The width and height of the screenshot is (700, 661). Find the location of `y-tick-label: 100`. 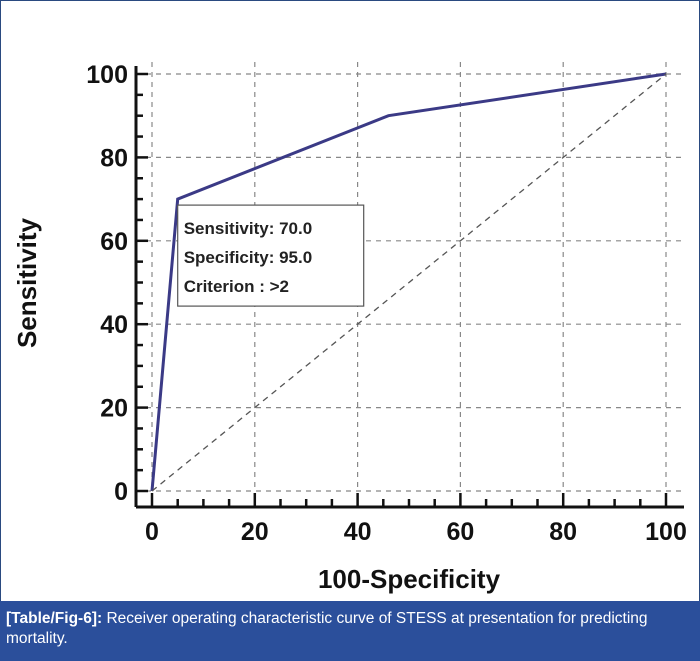

y-tick-label: 100 is located at coordinates (107, 75).